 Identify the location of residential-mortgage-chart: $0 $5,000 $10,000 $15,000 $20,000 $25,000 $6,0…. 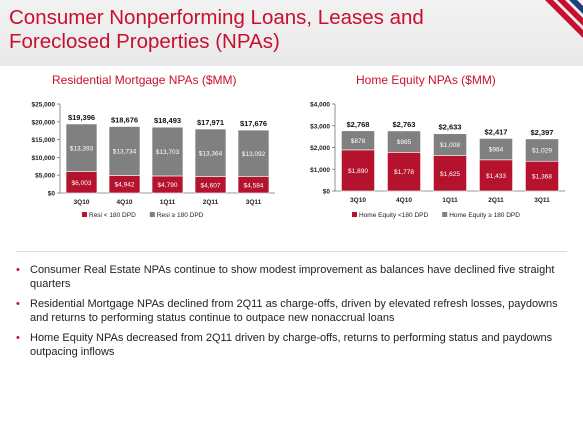
(153, 160).